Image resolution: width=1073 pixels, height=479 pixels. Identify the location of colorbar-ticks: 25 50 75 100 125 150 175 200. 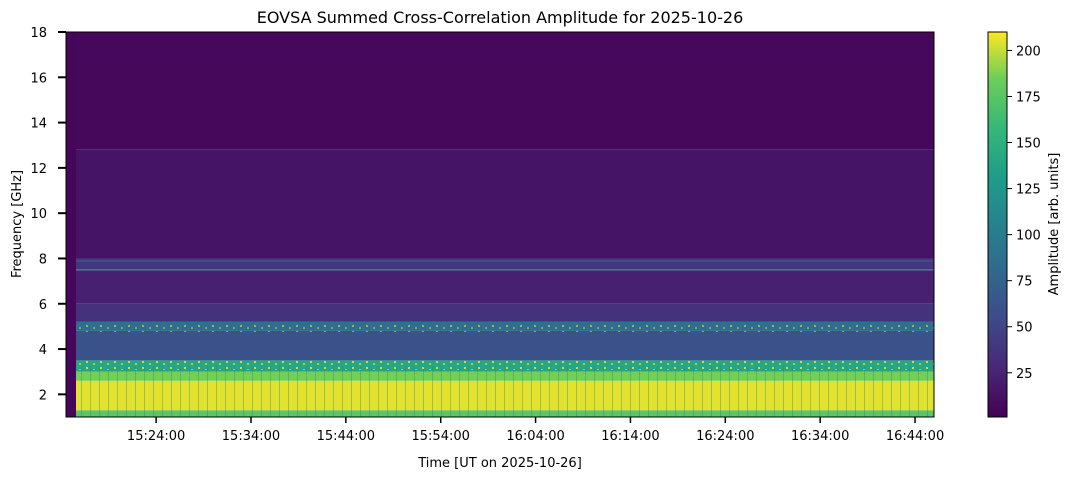
(1024, 213).